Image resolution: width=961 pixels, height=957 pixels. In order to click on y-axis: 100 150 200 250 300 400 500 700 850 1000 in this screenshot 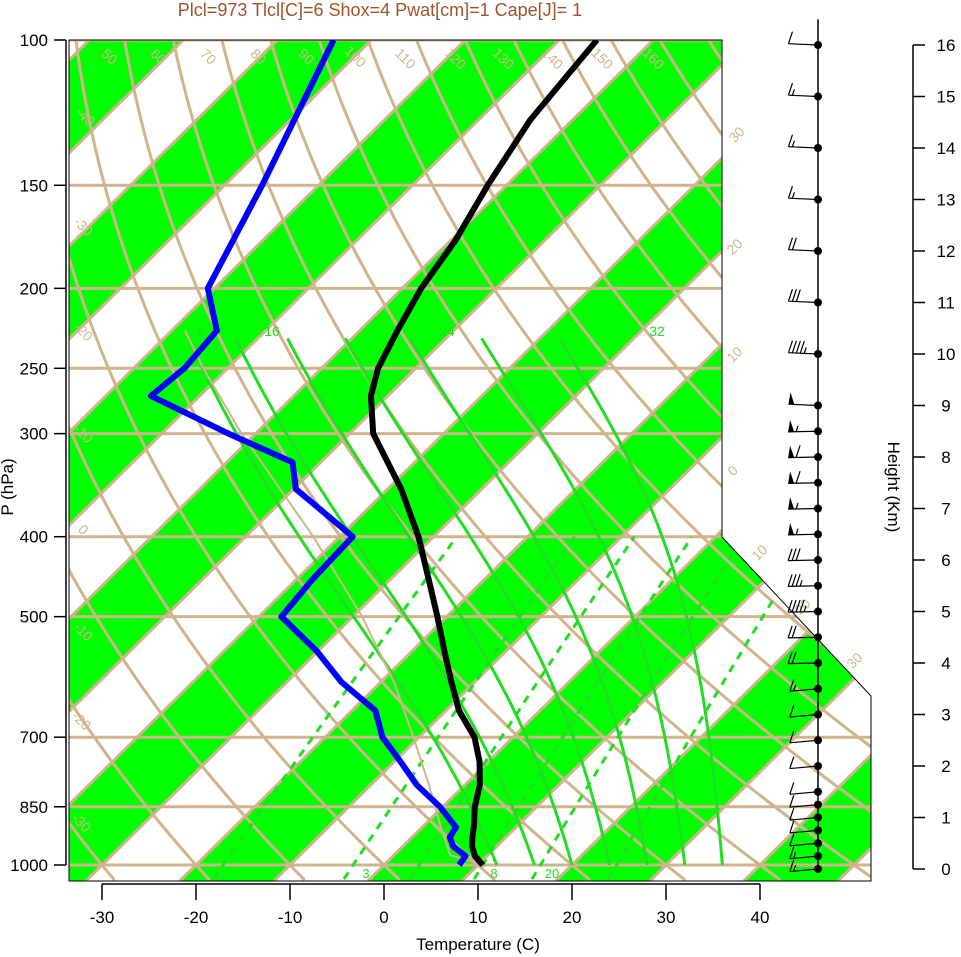, I will do `click(38, 453)`.